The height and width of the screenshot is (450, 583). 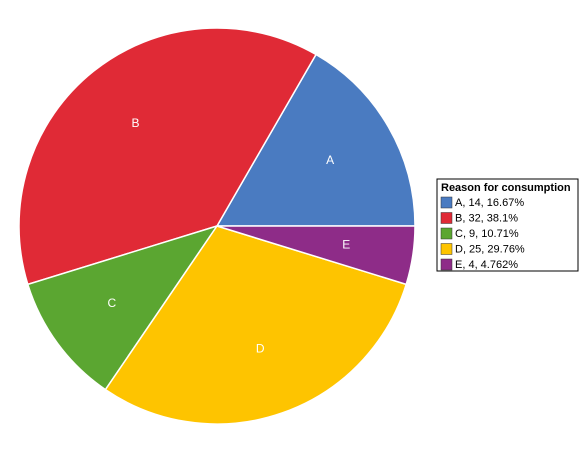 I want to click on legend-label: A, 14, 16.67%, so click(x=489, y=203).